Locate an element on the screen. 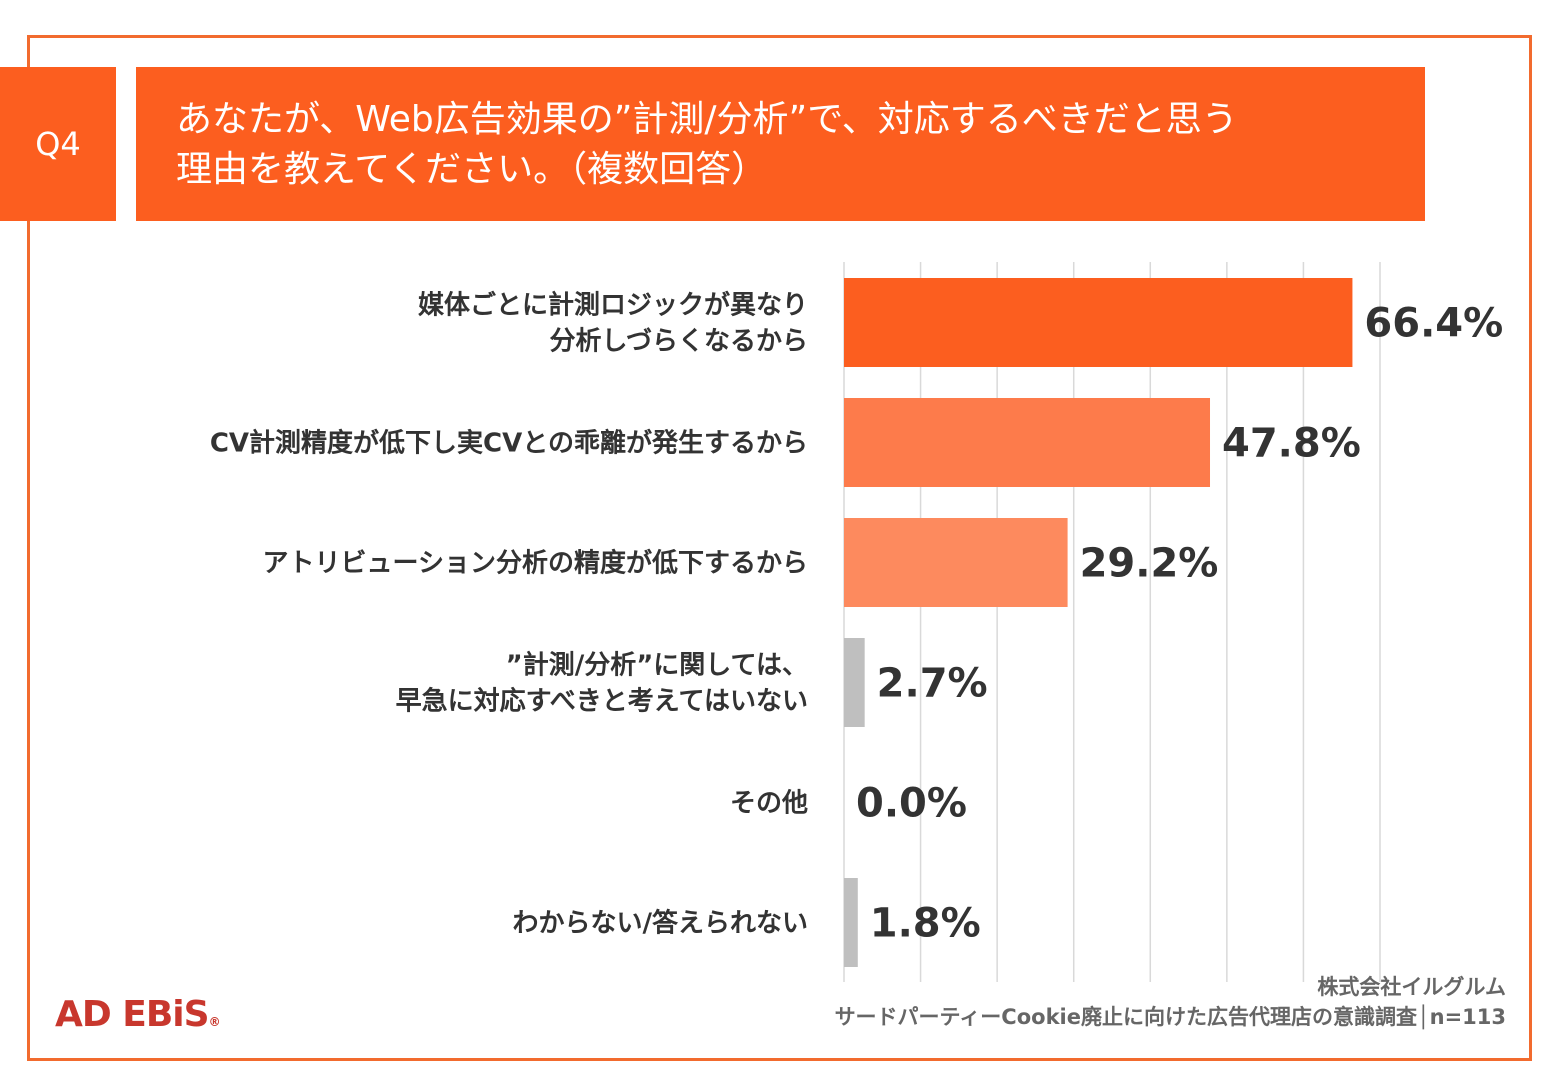 Image resolution: width=1560 pixels, height=1080 pixels. value-label-5: 1.8% is located at coordinates (925, 924).